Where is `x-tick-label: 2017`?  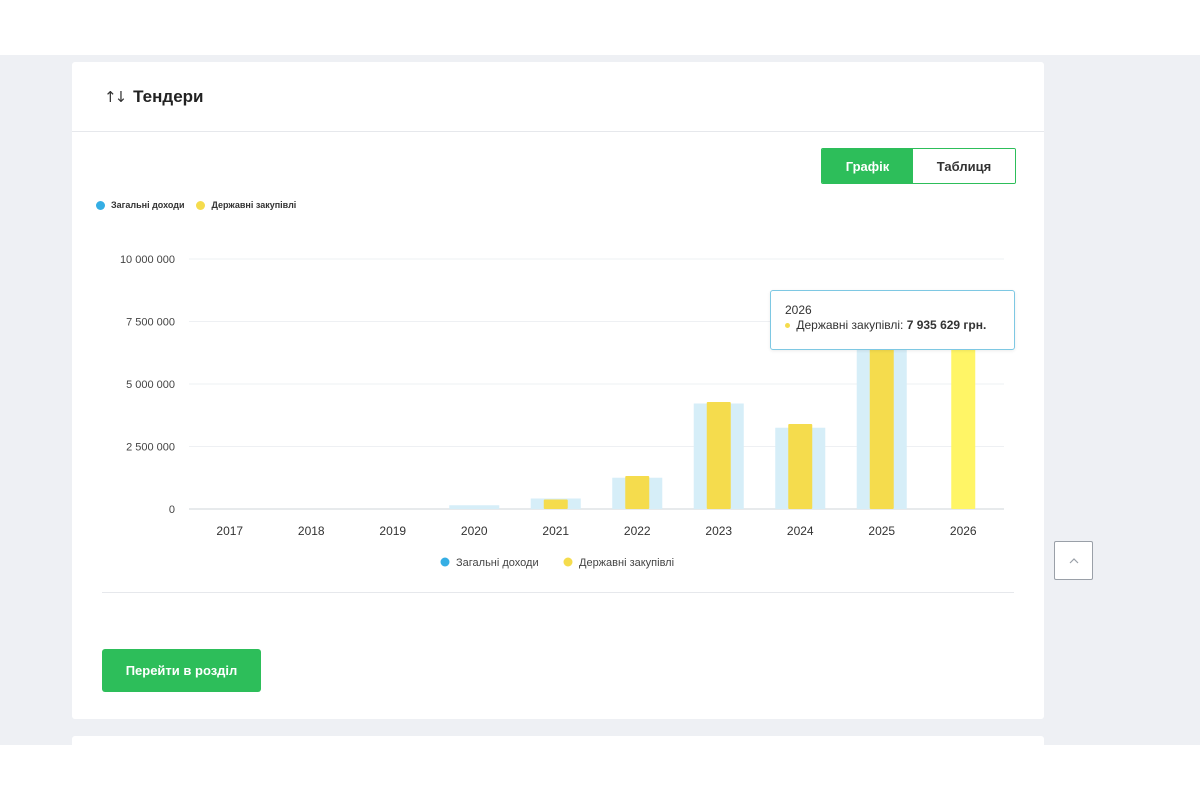
x-tick-label: 2017 is located at coordinates (229, 531).